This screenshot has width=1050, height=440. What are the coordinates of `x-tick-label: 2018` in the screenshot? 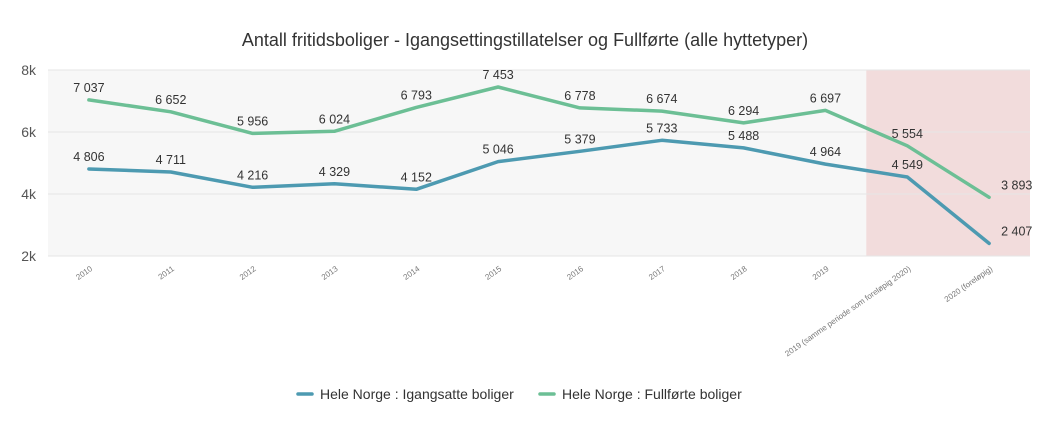 It's located at (739, 273).